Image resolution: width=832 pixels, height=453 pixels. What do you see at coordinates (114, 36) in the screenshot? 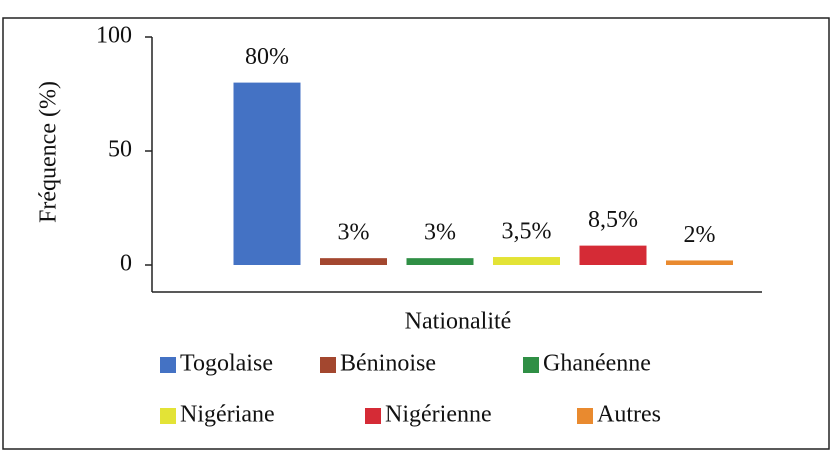
I see `y-tick-label: 100` at bounding box center [114, 36].